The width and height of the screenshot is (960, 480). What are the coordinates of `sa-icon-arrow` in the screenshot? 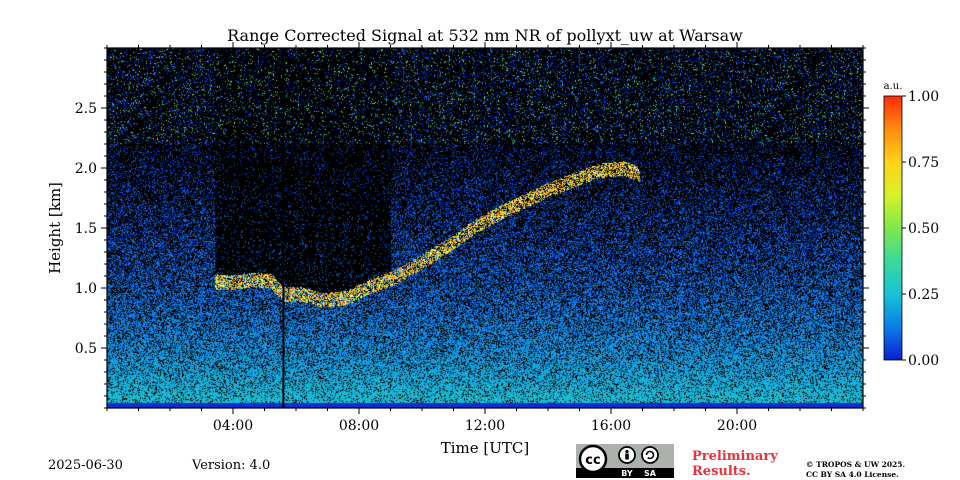 It's located at (650, 455).